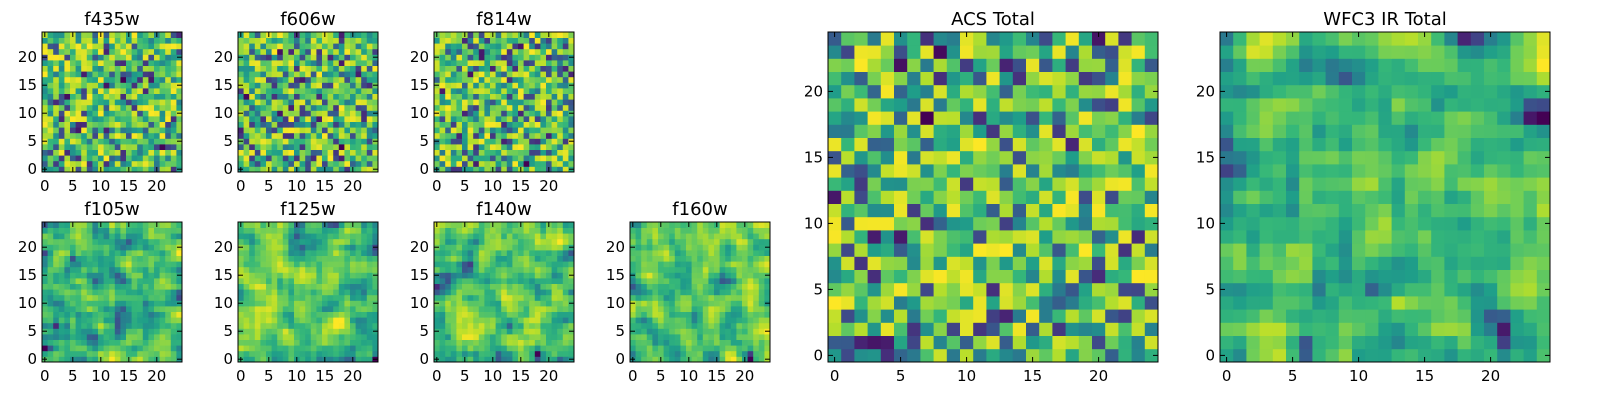  What do you see at coordinates (615, 275) in the screenshot?
I see `y-tick-label: 15` at bounding box center [615, 275].